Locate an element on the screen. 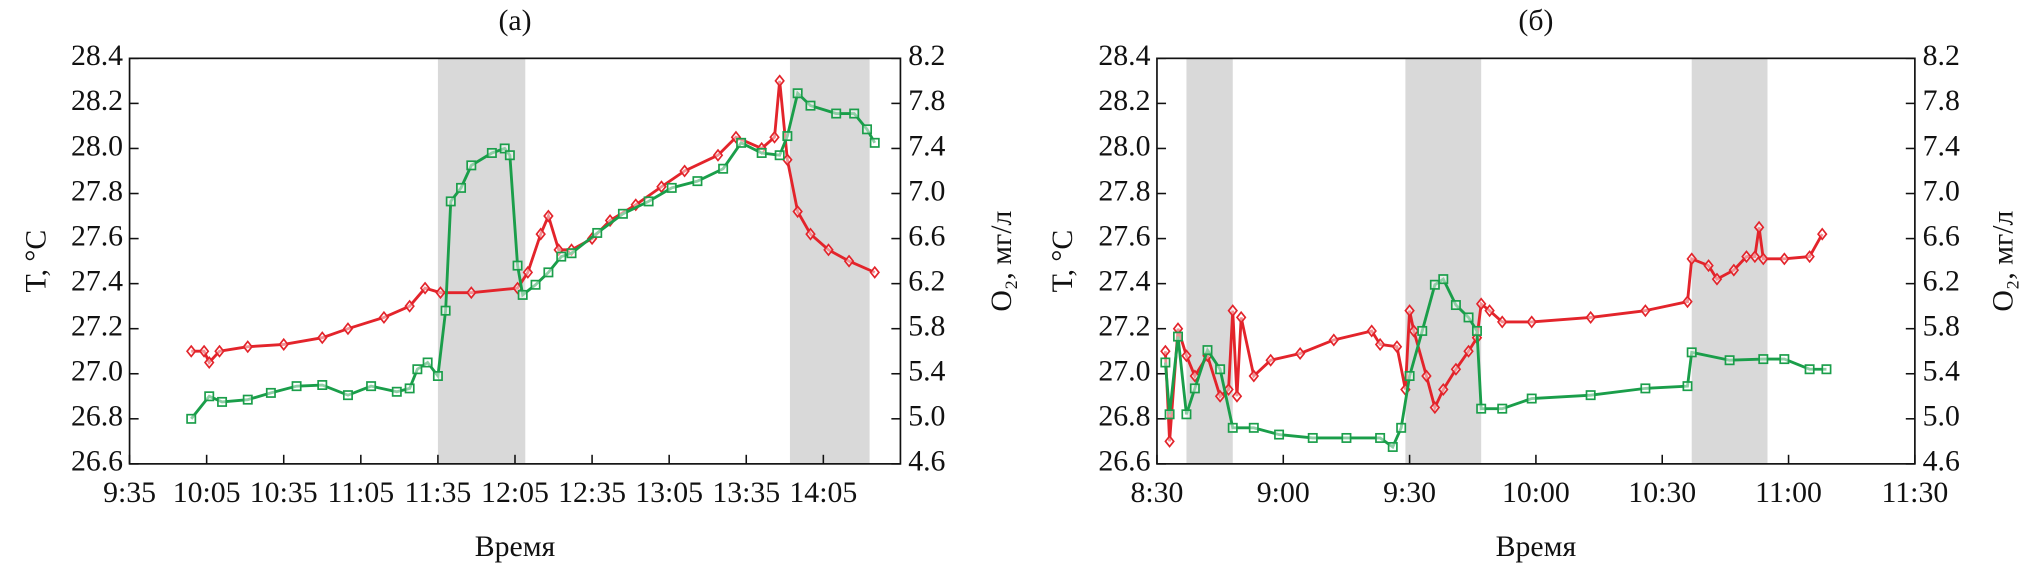 The height and width of the screenshot is (573, 2025). x-tick-label: 10:05 is located at coordinates (207, 492).